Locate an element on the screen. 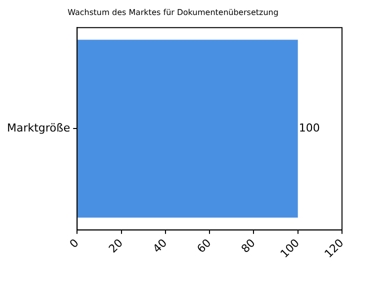  x-tick-label: 60 is located at coordinates (204, 246).